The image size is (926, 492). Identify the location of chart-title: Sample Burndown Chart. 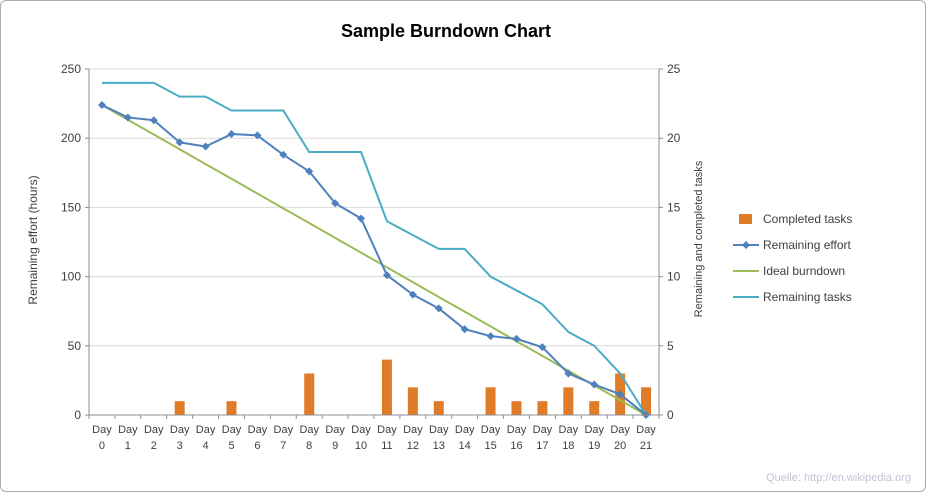
(445, 31).